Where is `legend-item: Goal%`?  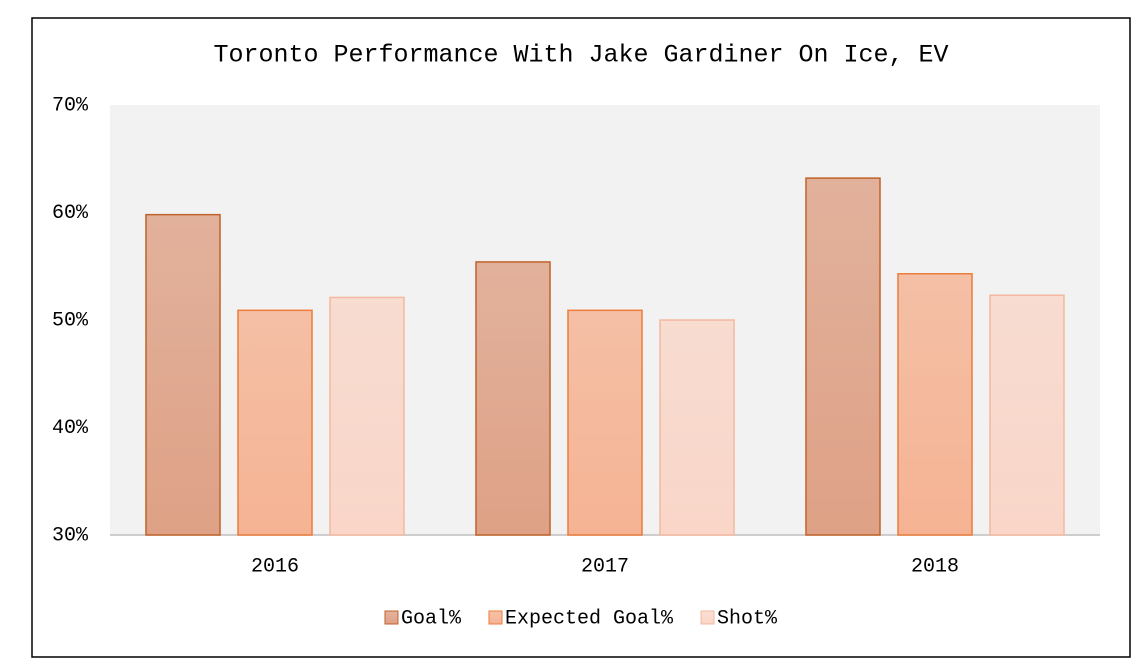
legend-item: Goal% is located at coordinates (423, 618).